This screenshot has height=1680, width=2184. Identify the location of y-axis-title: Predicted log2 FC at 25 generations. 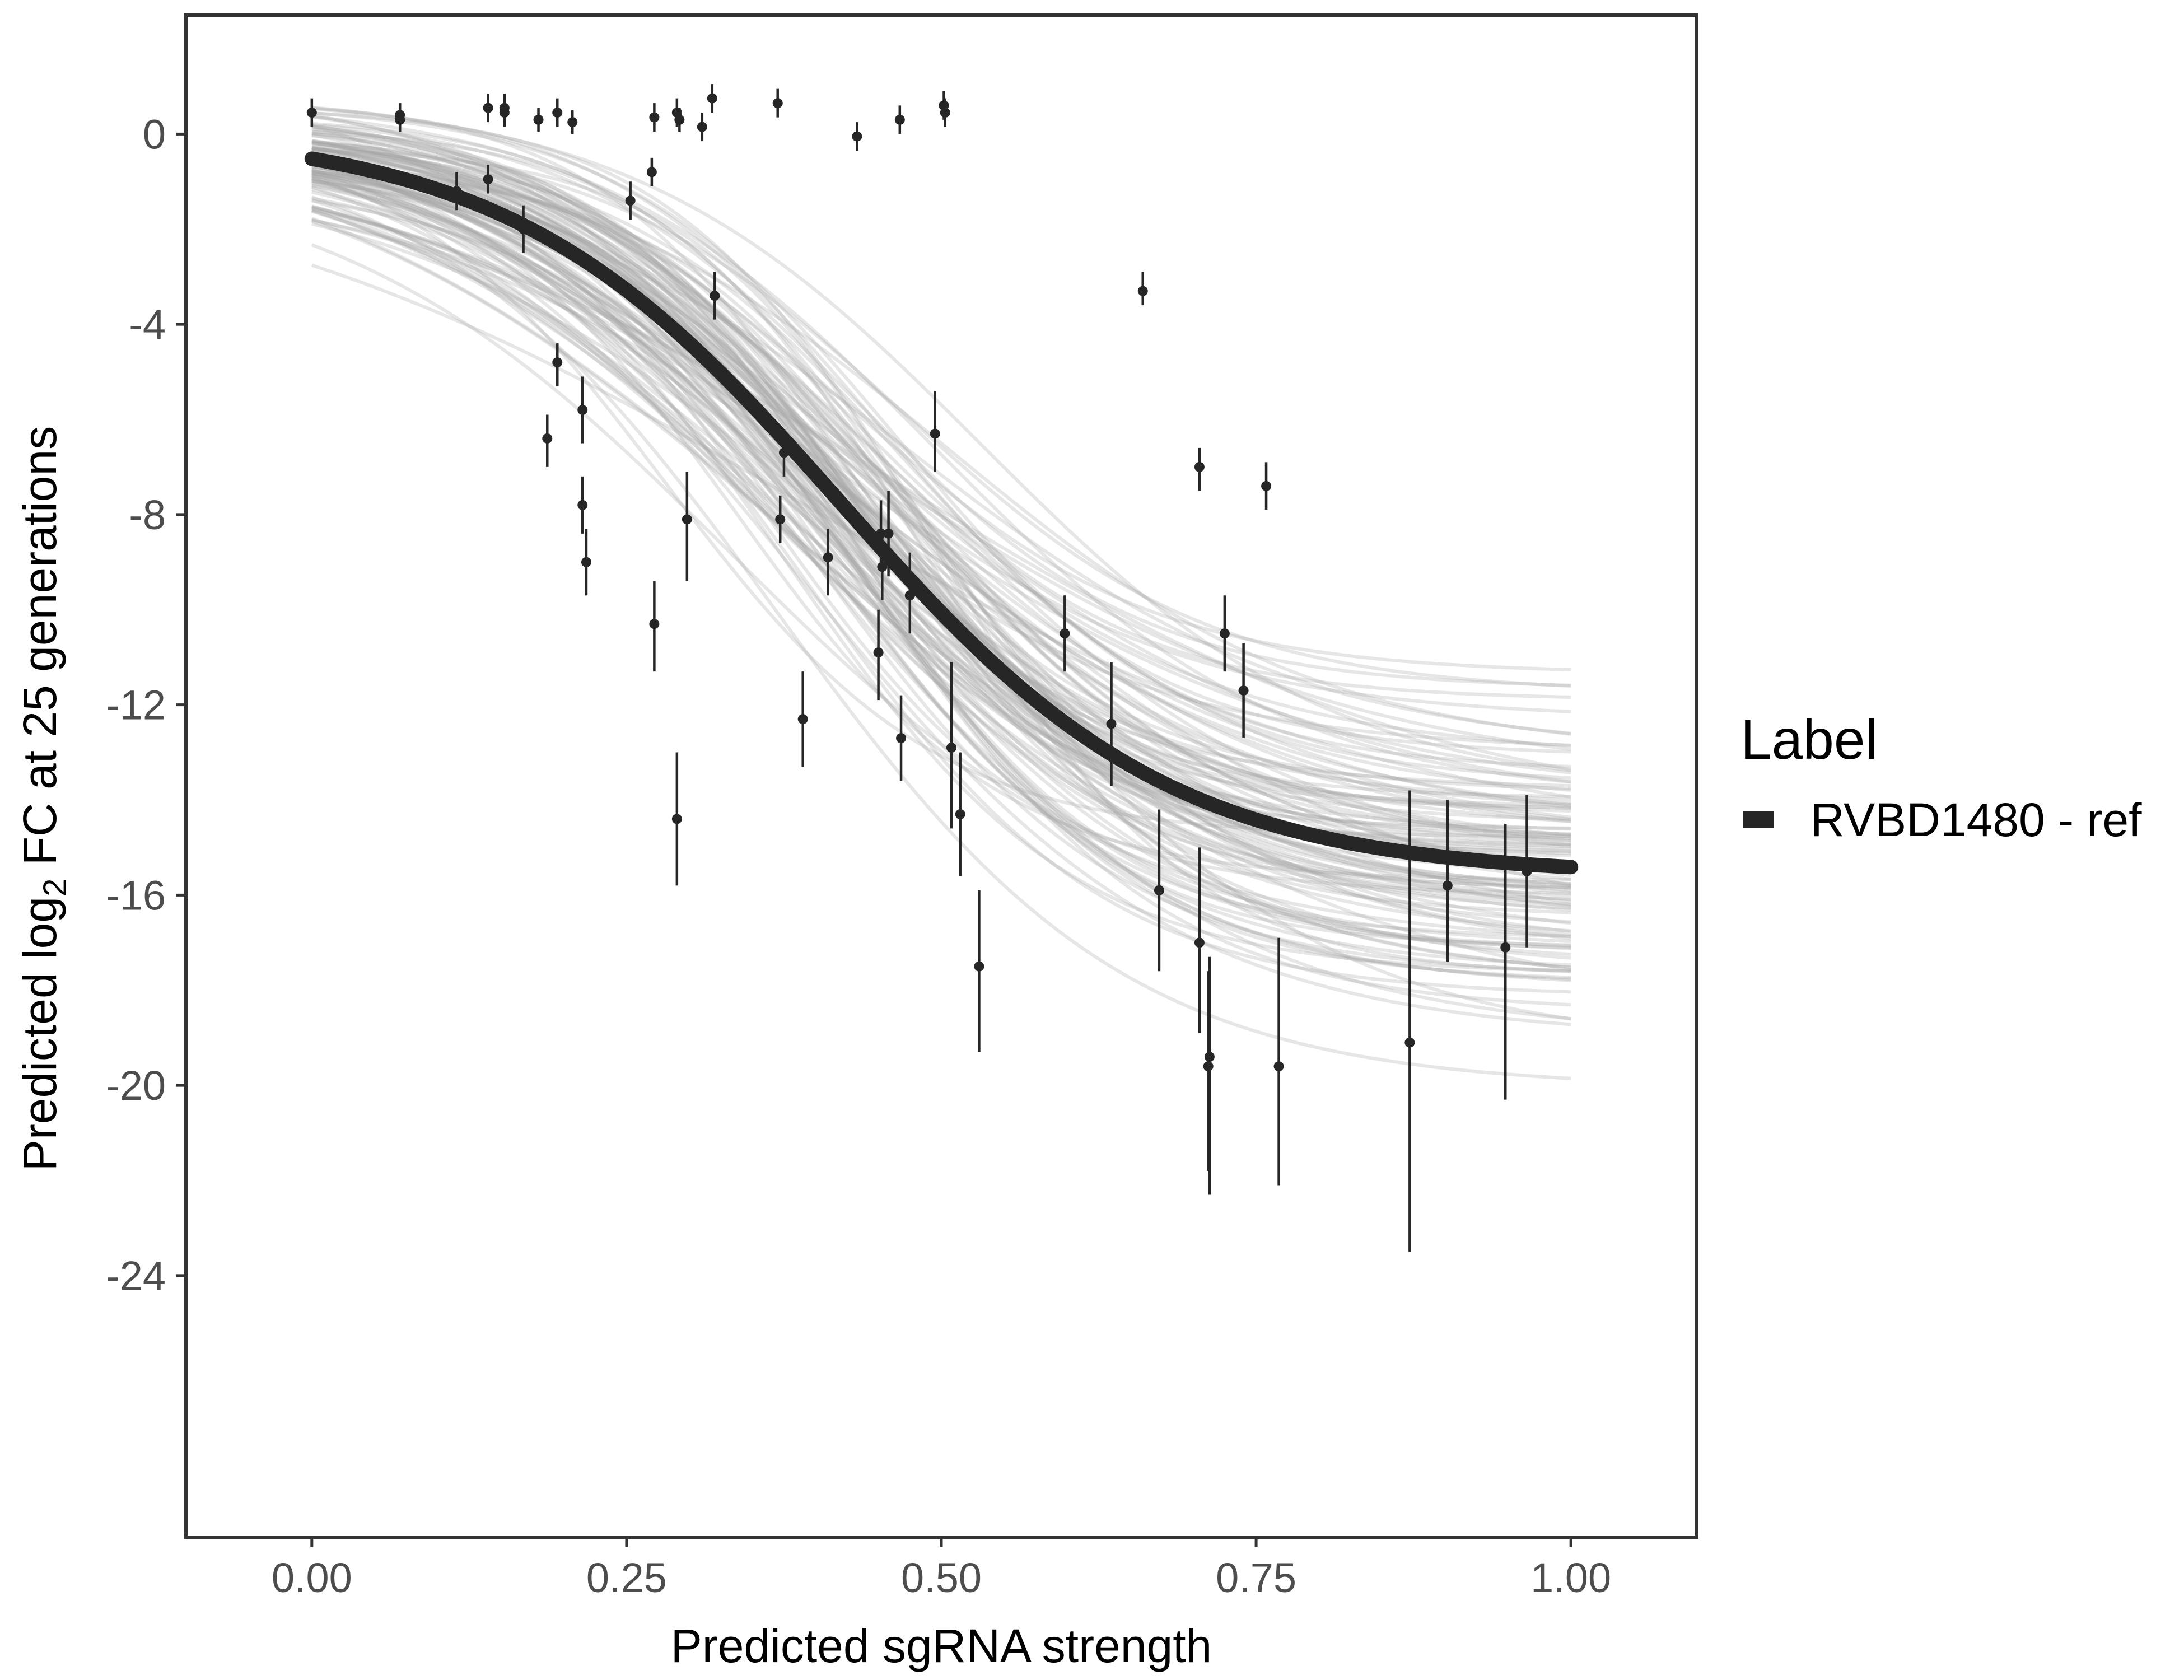
(43, 799).